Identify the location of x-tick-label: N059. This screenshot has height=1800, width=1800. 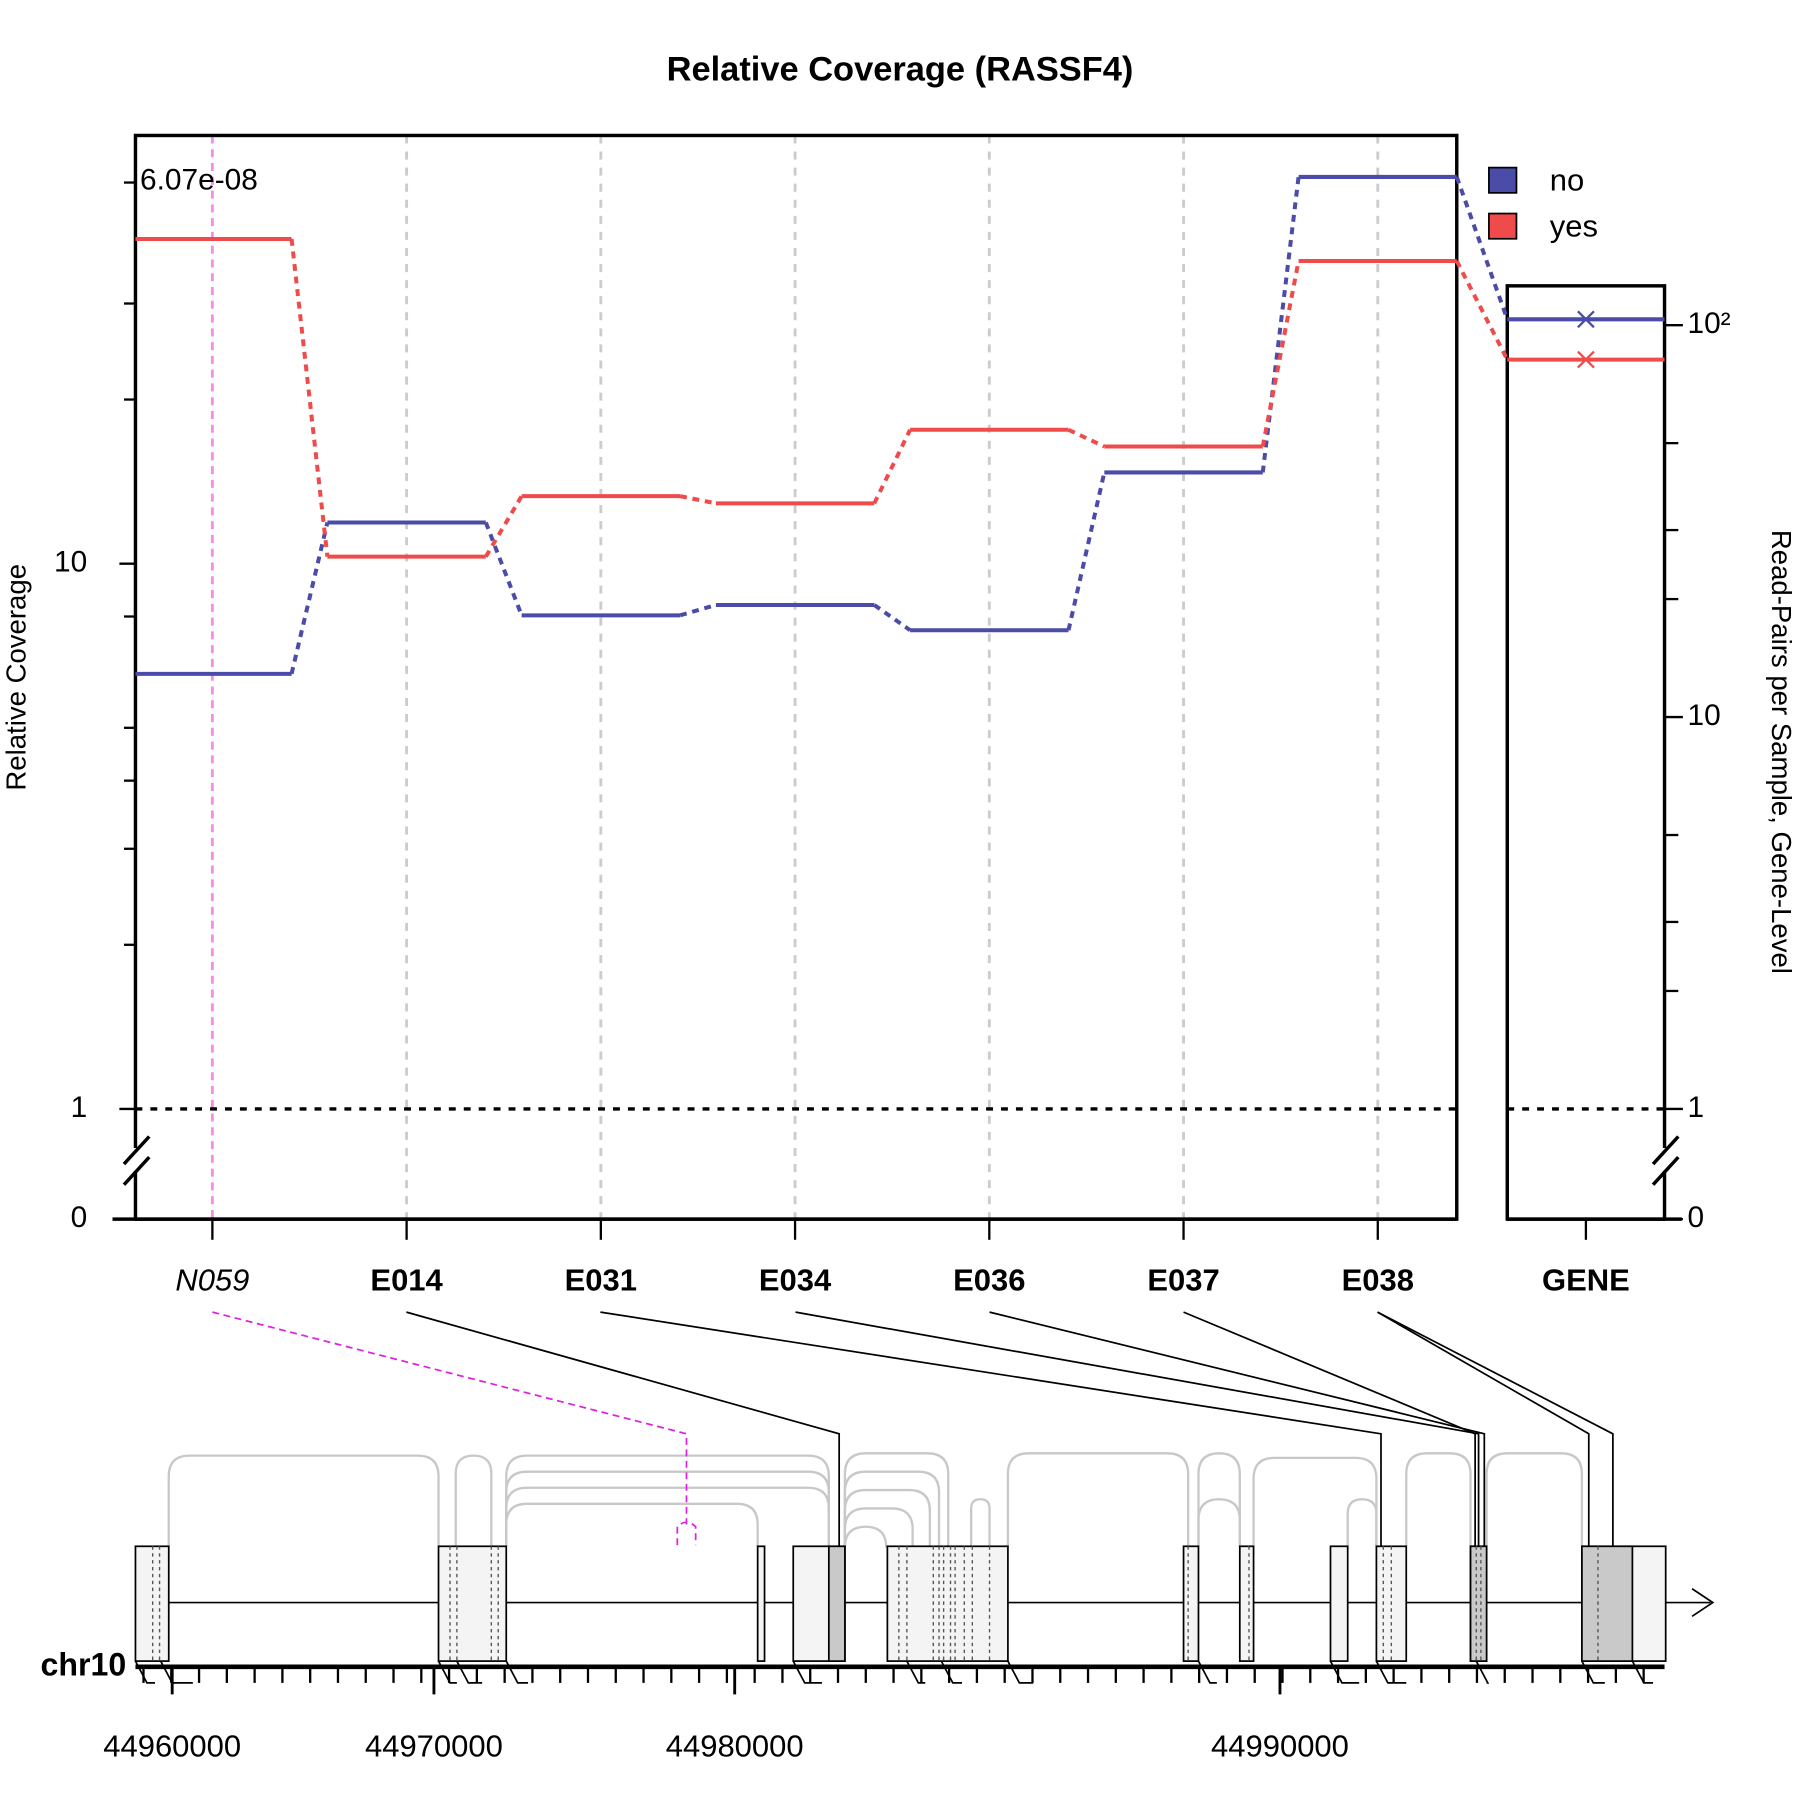
(212, 1279).